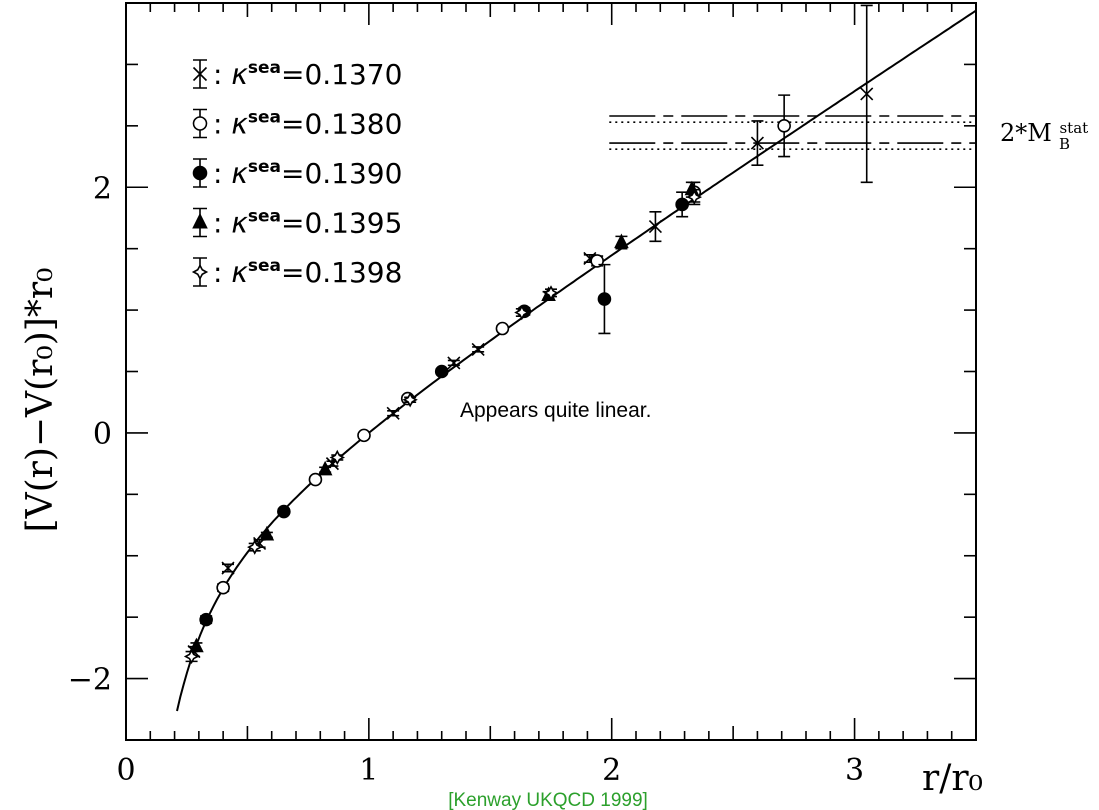 The image size is (1099, 810). What do you see at coordinates (1064, 144) in the screenshot?
I see `threshold-label-sub: B` at bounding box center [1064, 144].